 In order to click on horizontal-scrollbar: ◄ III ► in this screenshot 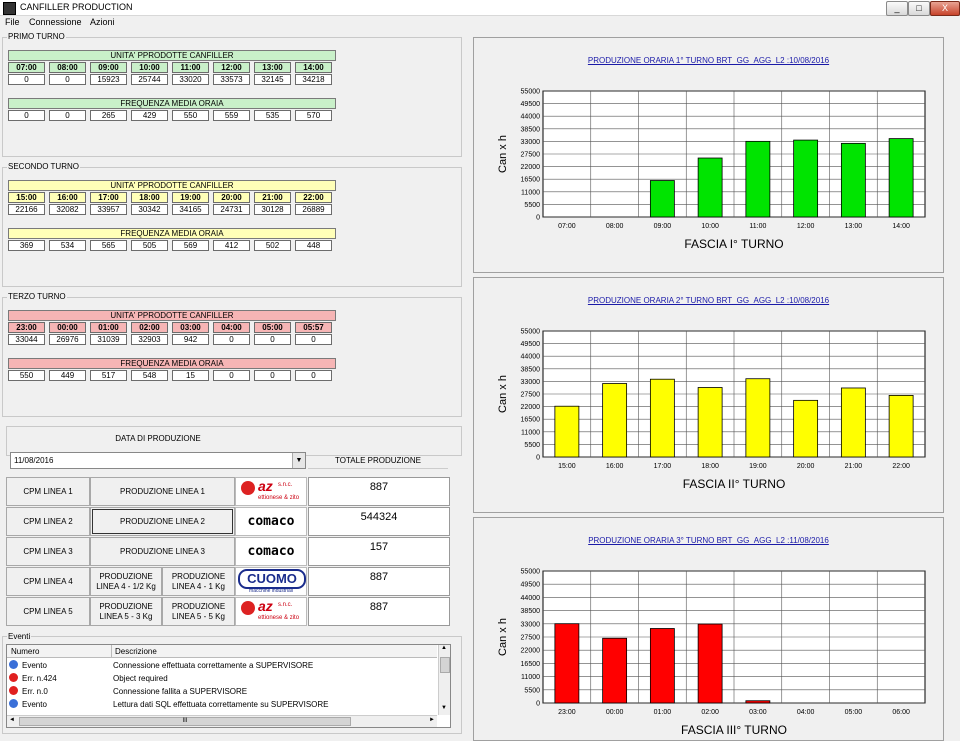, I will do `click(222, 721)`.